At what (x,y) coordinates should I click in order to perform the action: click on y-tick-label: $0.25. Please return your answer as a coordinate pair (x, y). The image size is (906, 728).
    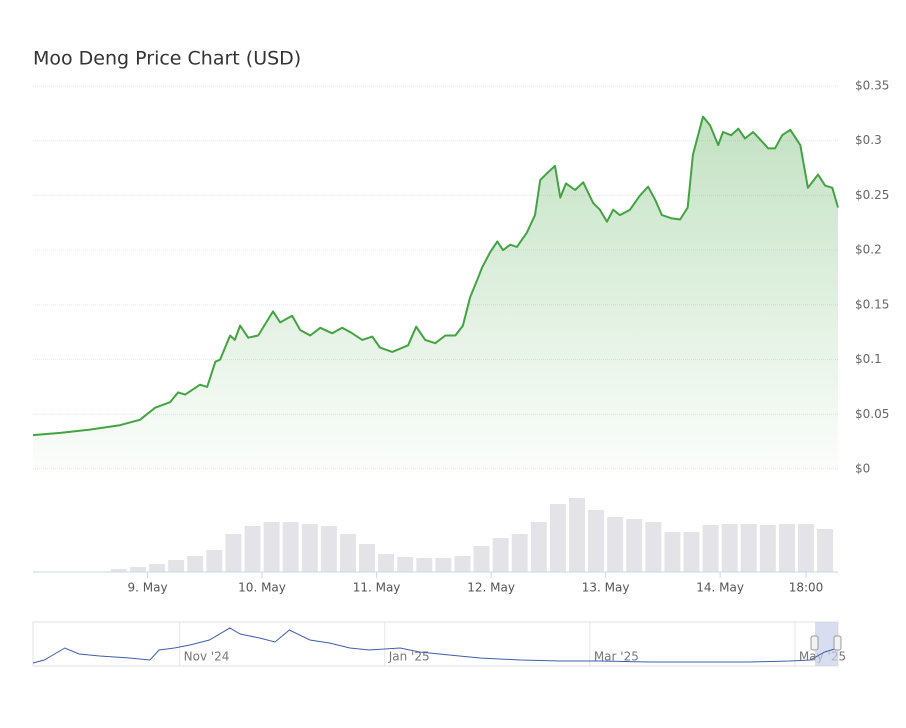
    Looking at the image, I should click on (872, 195).